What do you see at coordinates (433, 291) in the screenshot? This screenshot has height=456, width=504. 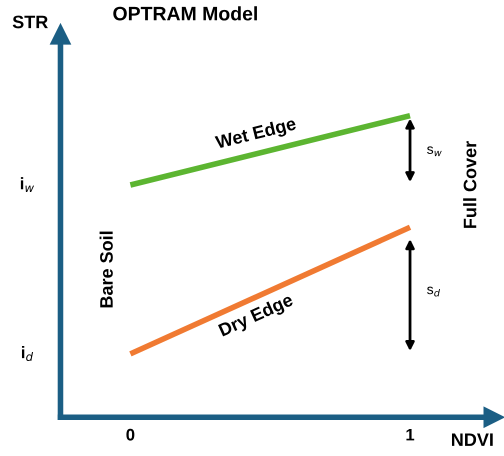 I see `annotation: s$_{d}$` at bounding box center [433, 291].